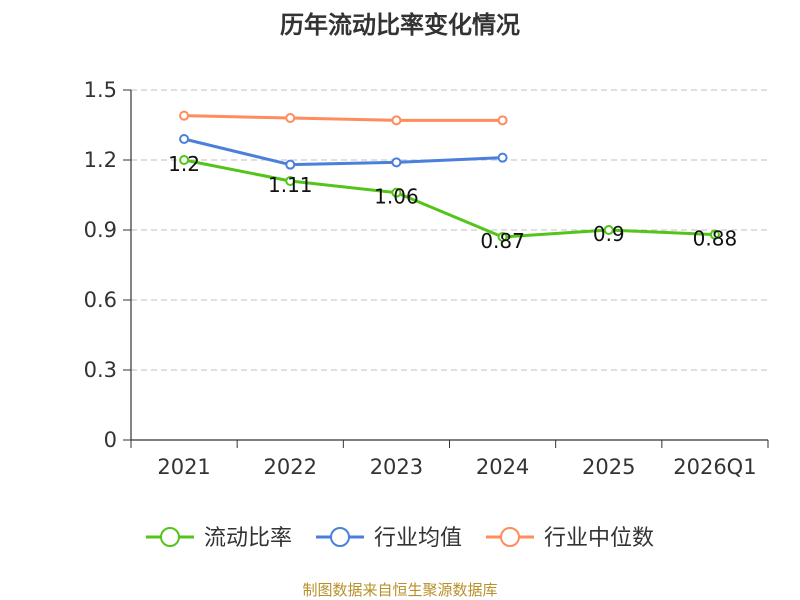  What do you see at coordinates (714, 467) in the screenshot?
I see `x-tick-label: 2026Q1` at bounding box center [714, 467].